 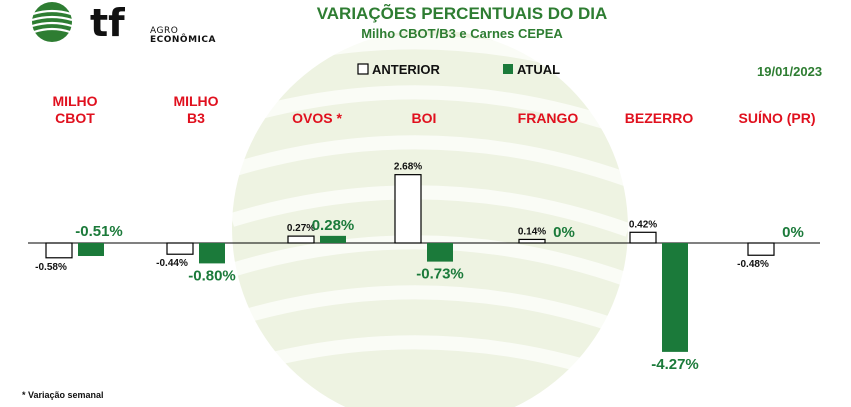 I want to click on chart-subtitle: Milho CBOT/B3 e Carnes CEPEA, so click(x=462, y=33).